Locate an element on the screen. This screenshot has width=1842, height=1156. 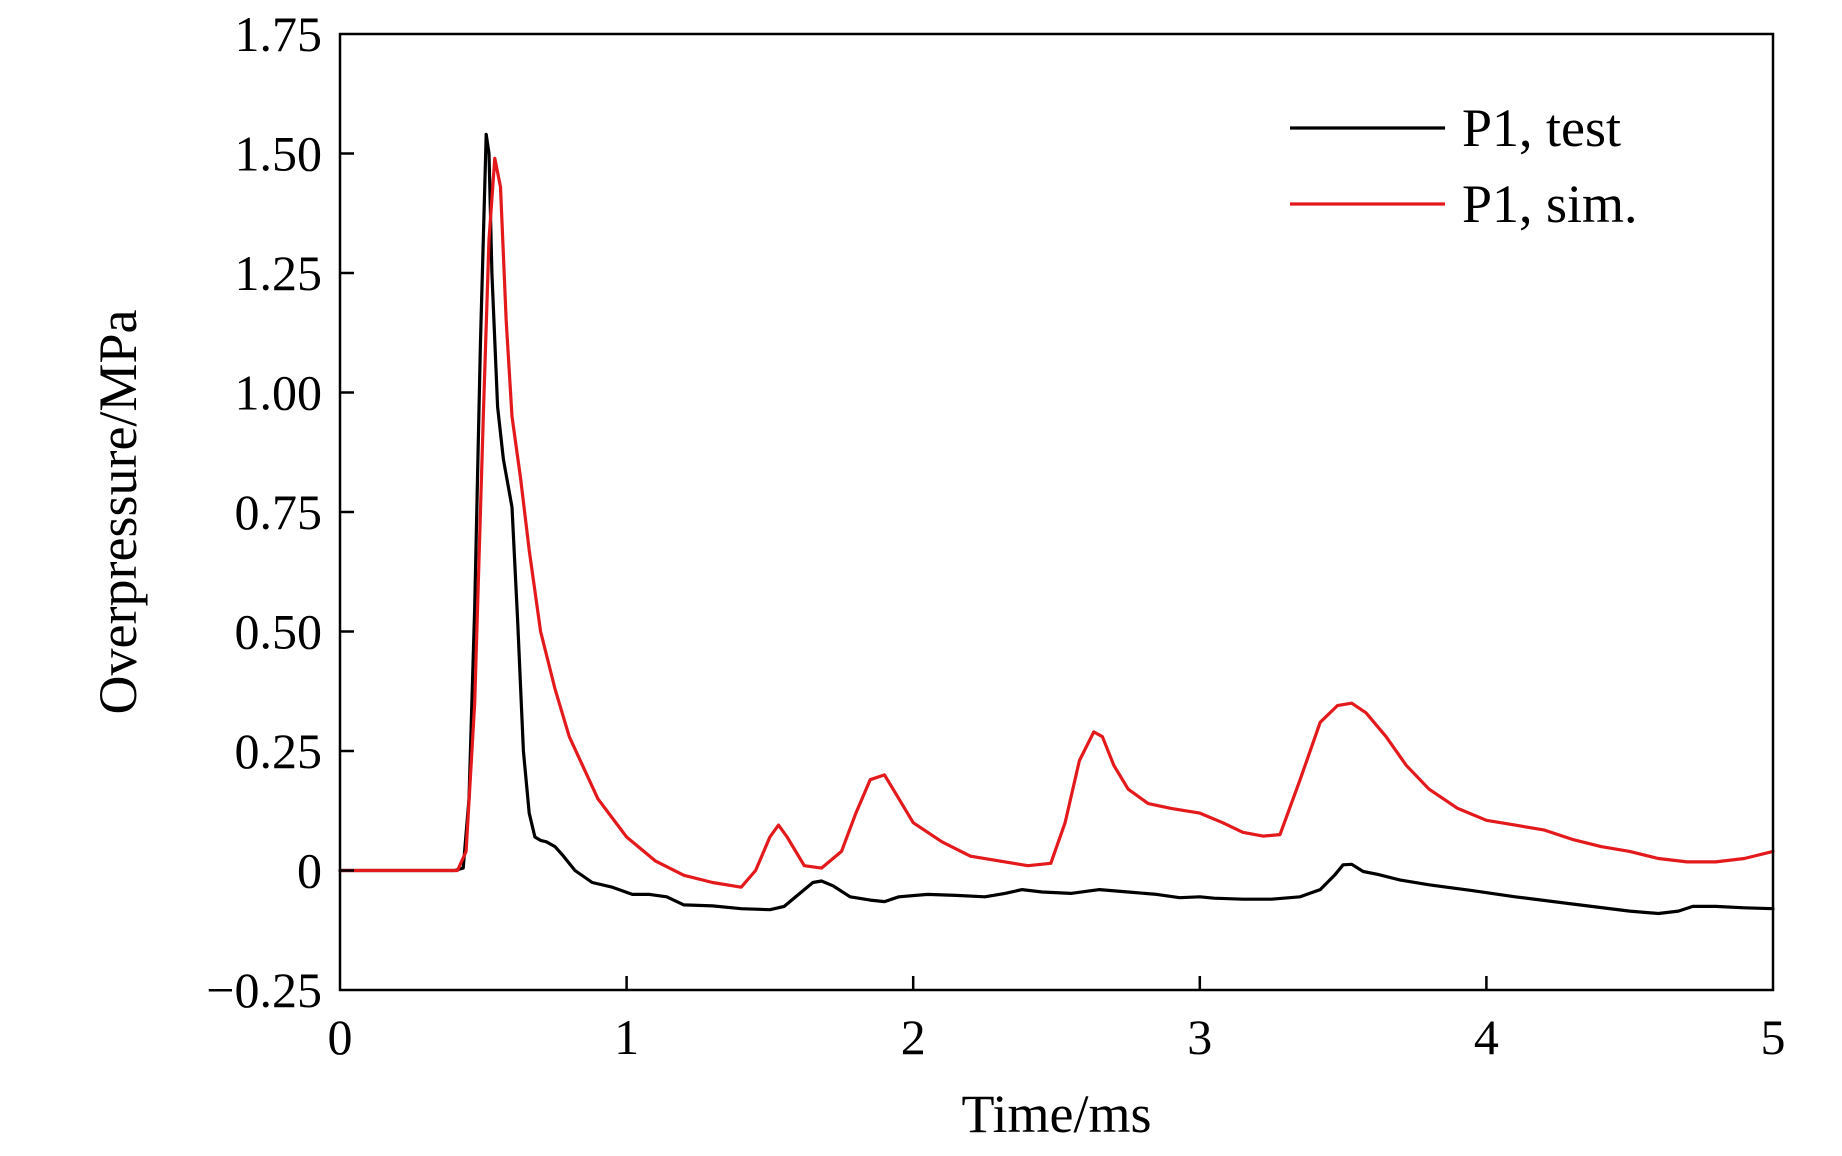
y-tick-label: 1.75 is located at coordinates (279, 34).